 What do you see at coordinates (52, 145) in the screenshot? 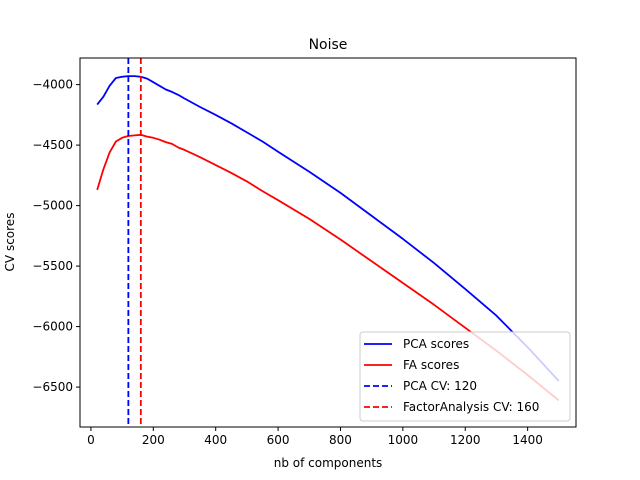
I see `y-tick-label: −4500` at bounding box center [52, 145].